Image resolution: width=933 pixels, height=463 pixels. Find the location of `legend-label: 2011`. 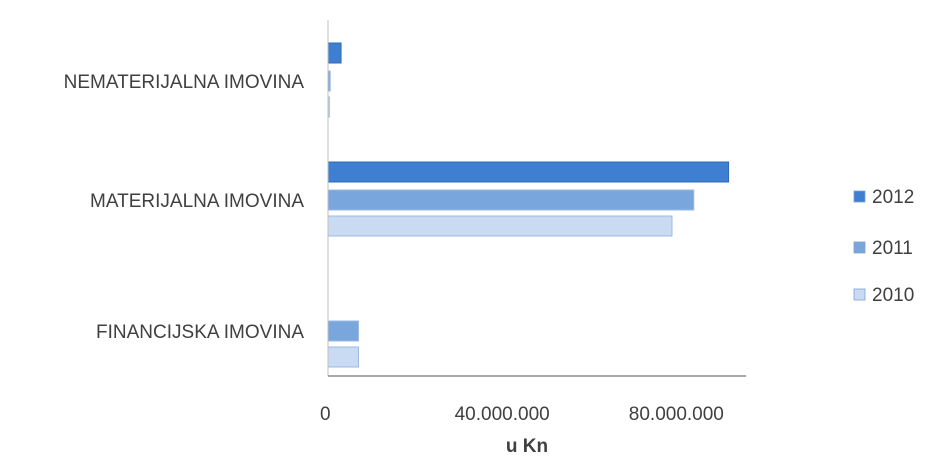

legend-label: 2011 is located at coordinates (892, 248).